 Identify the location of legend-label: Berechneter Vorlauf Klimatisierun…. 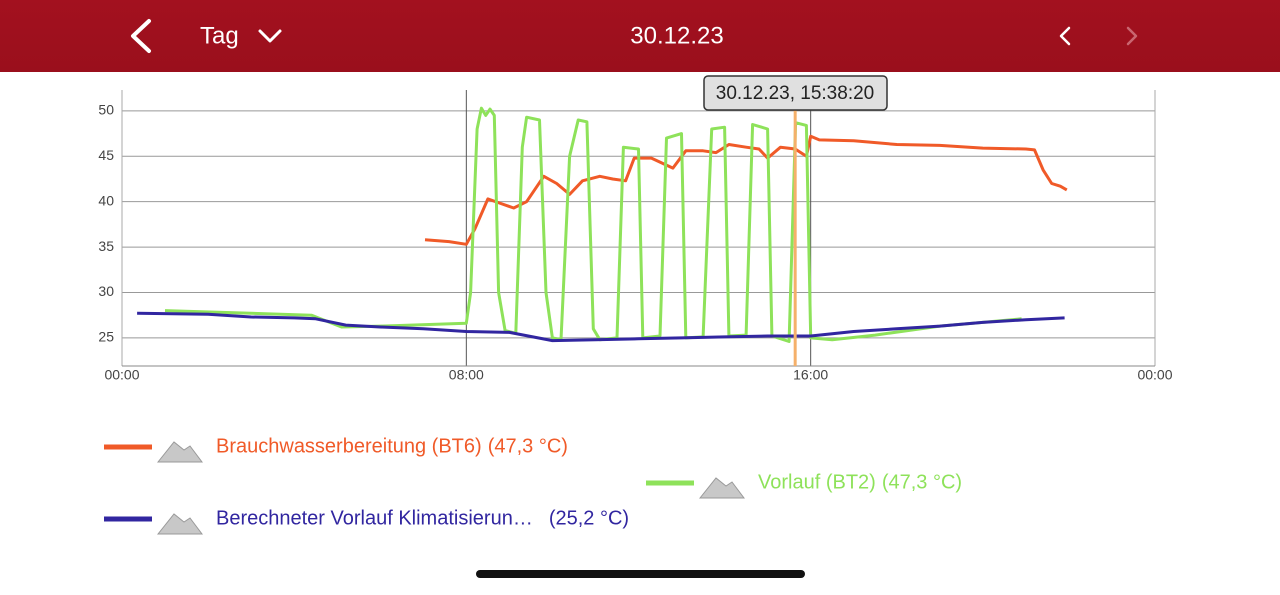
(374, 518).